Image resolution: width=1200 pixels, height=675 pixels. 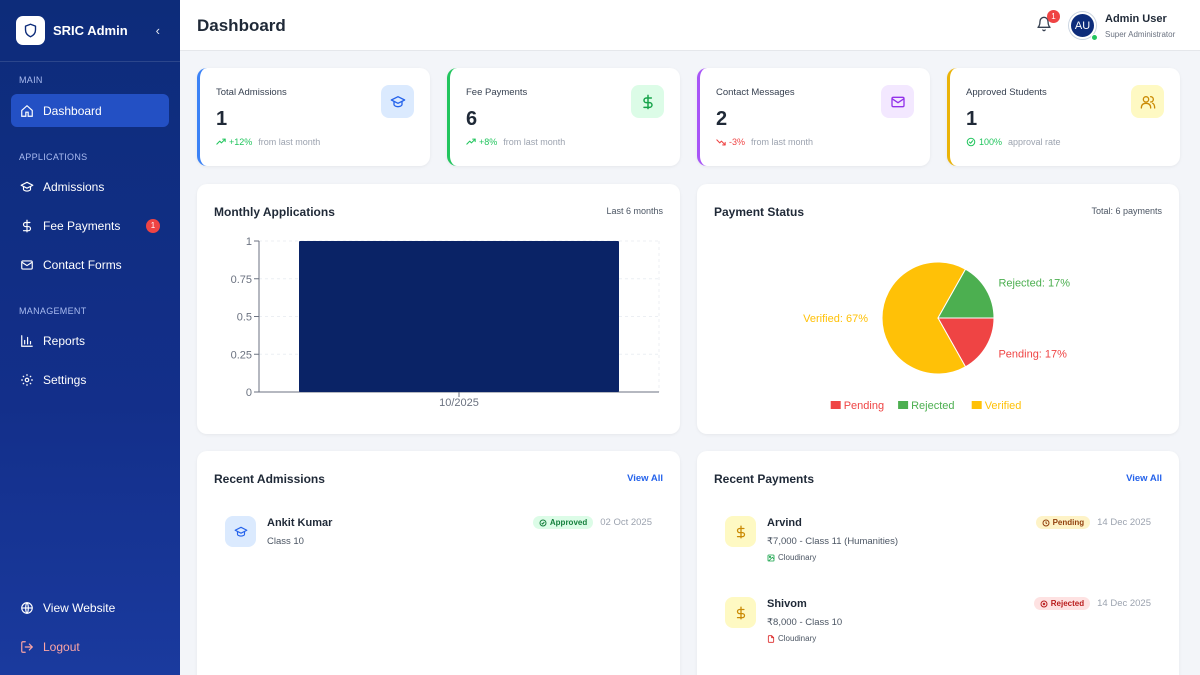 What do you see at coordinates (771, 557) in the screenshot?
I see `image-icon` at bounding box center [771, 557].